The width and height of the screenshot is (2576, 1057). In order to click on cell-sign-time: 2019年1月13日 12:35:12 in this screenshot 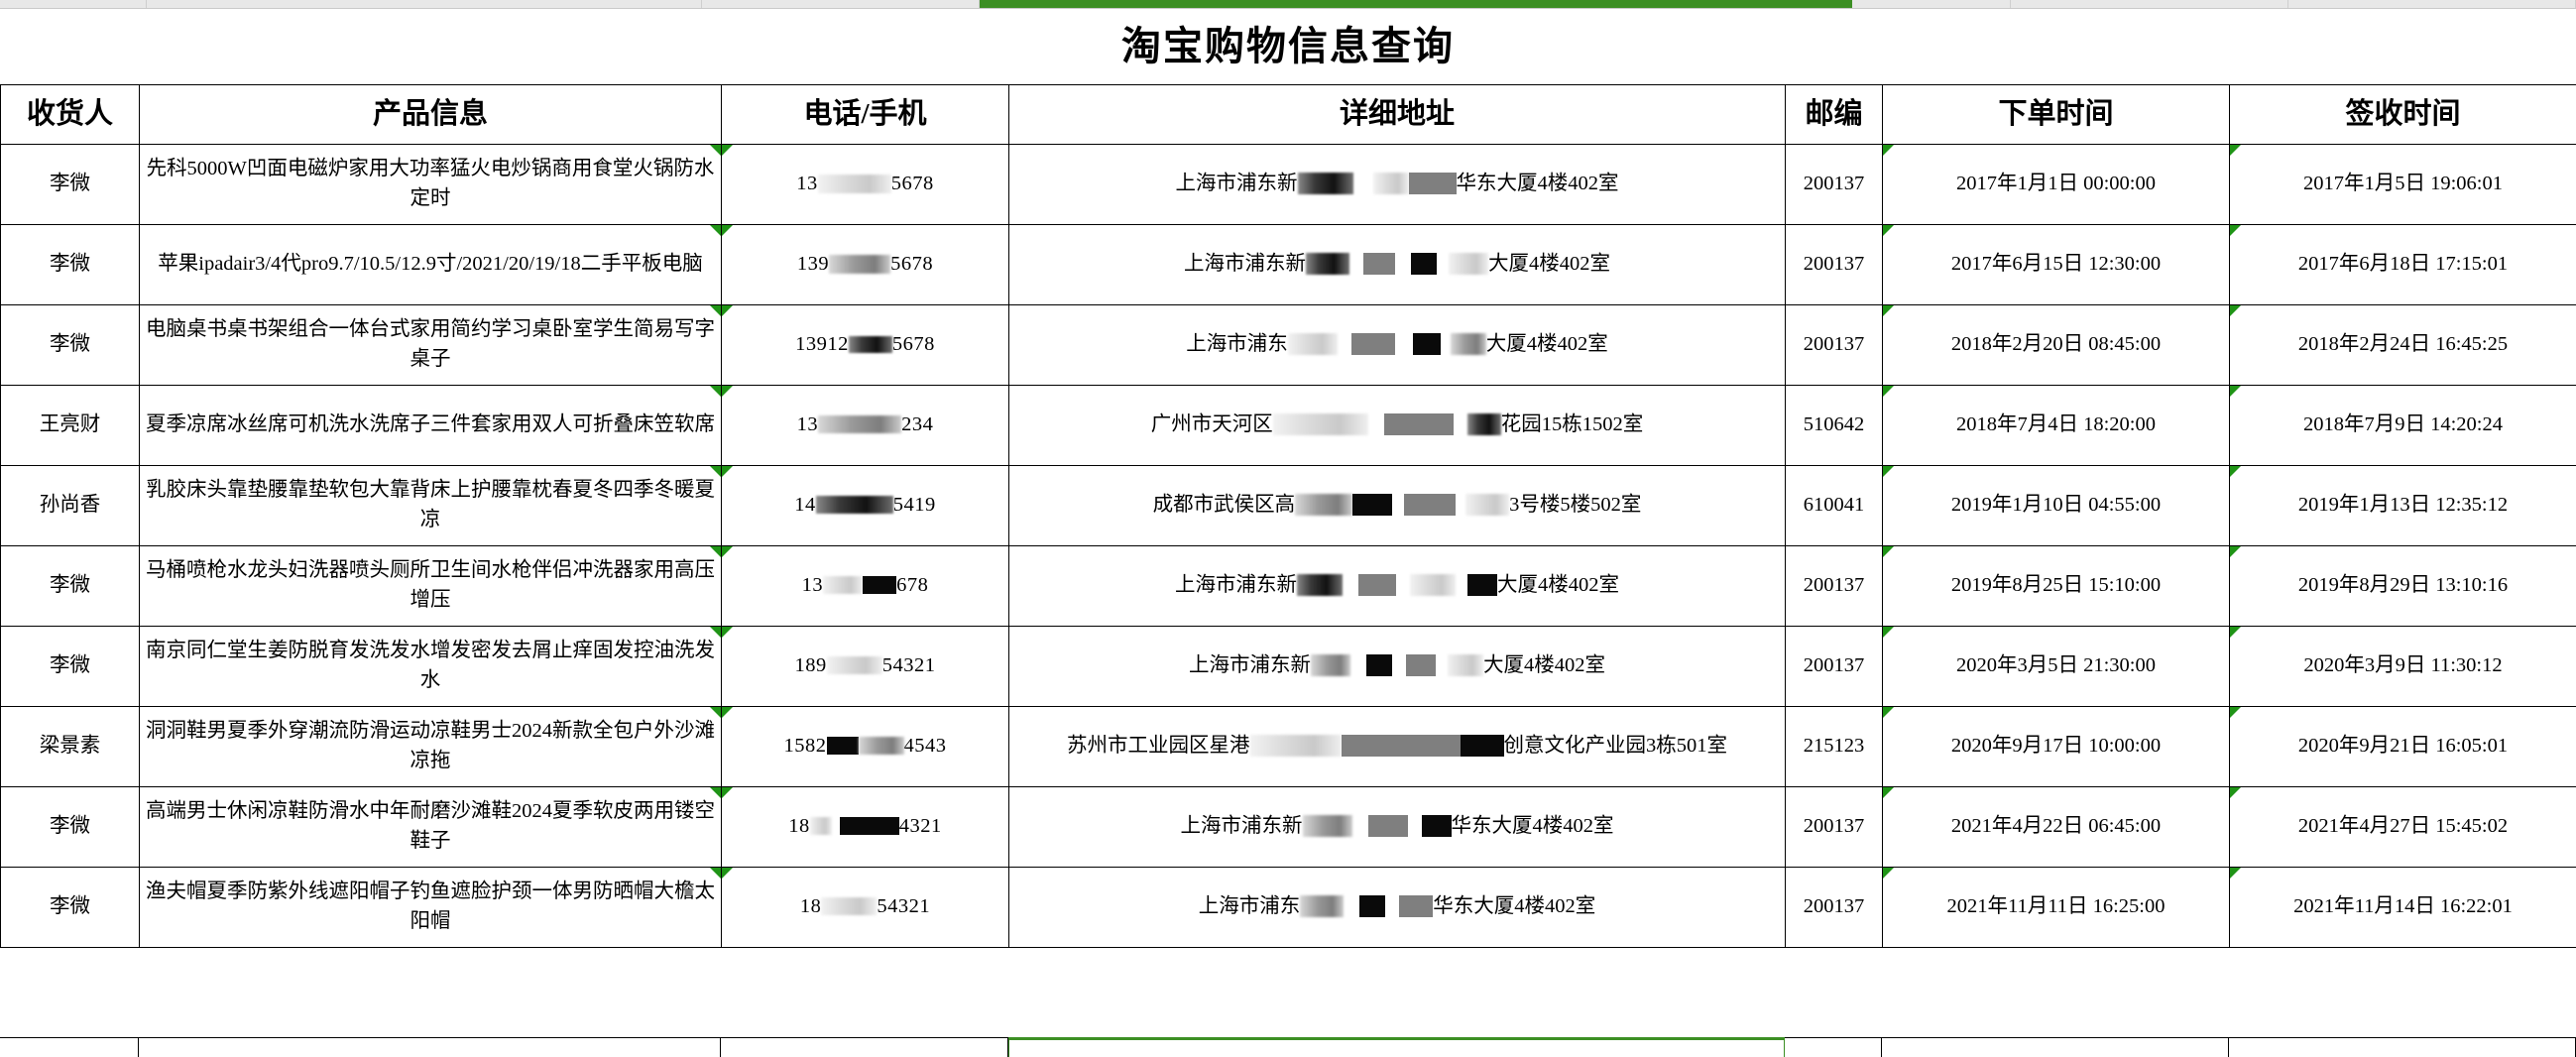, I will do `click(2402, 505)`.